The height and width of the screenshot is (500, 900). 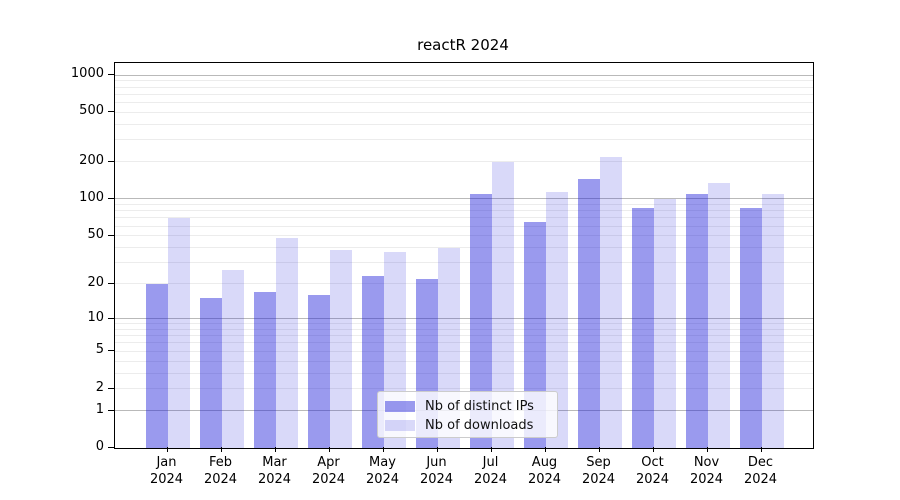 What do you see at coordinates (382, 462) in the screenshot?
I see `x-tick-month: May` at bounding box center [382, 462].